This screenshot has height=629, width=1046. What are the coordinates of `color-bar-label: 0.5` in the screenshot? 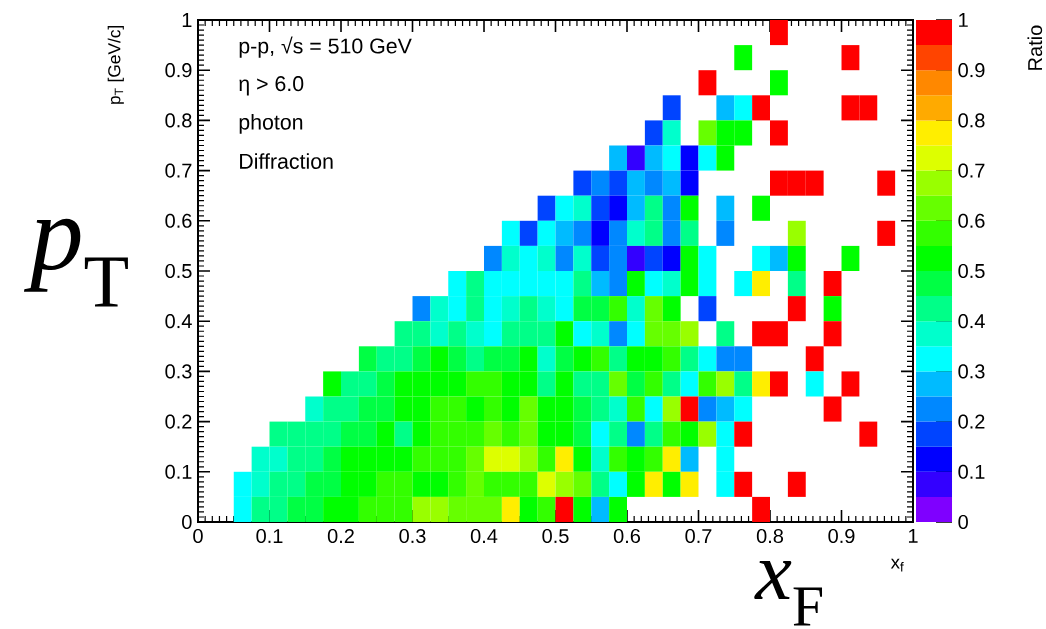 It's located at (971, 271).